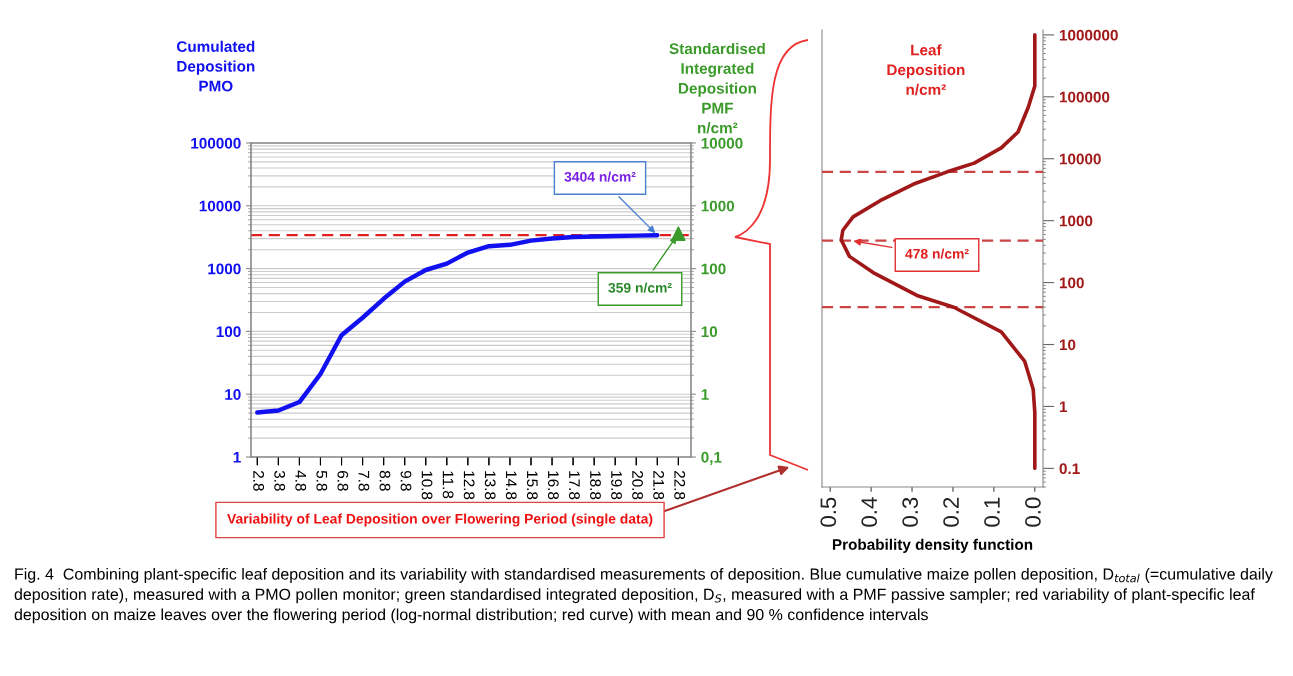 The height and width of the screenshot is (676, 1293). Describe the element at coordinates (343, 480) in the screenshot. I see `x-tick-label: 6.8` at that location.